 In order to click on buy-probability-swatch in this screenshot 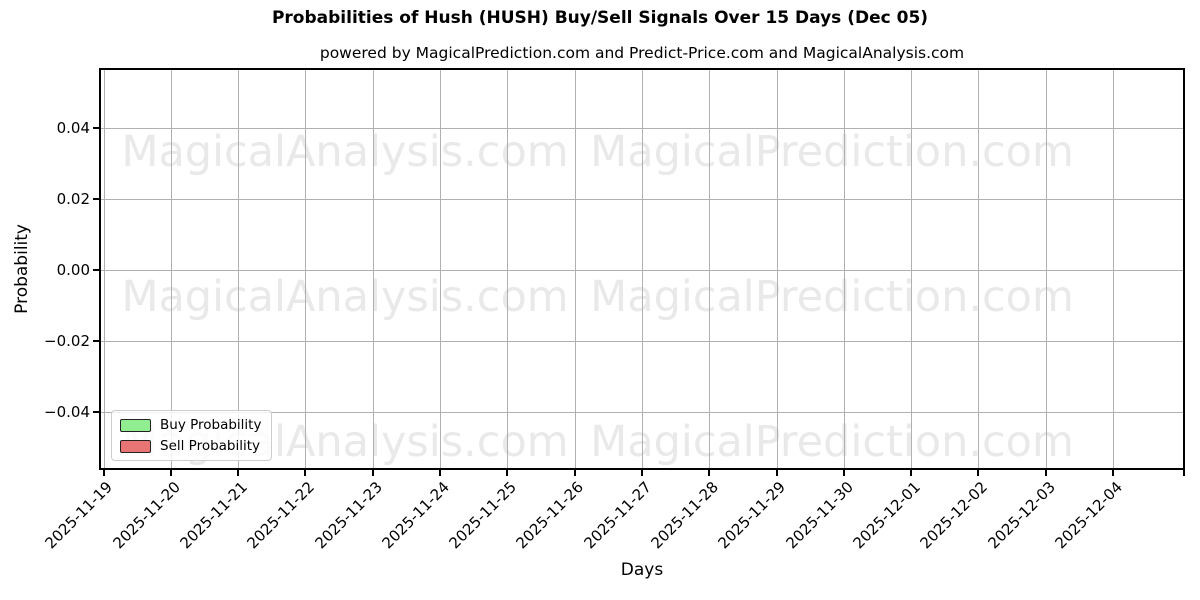, I will do `click(135, 425)`.